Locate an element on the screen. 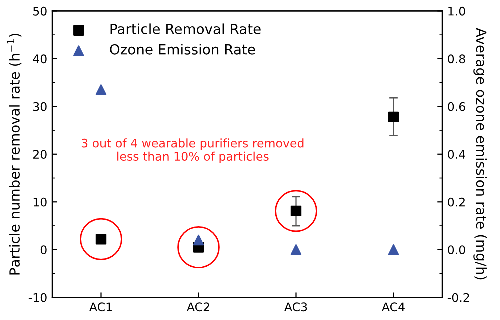 This screenshot has width=500, height=320. y2-tick-label: 0.2 is located at coordinates (456, 202).